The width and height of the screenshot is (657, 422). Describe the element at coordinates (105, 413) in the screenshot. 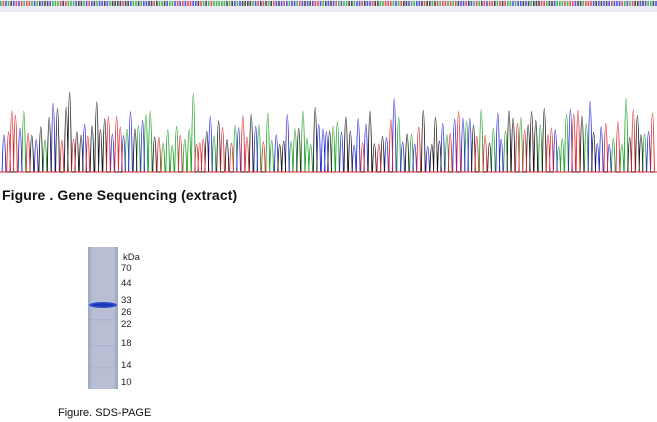

I see `sds-page-figure-caption: Figure. SDS-PAGE` at that location.